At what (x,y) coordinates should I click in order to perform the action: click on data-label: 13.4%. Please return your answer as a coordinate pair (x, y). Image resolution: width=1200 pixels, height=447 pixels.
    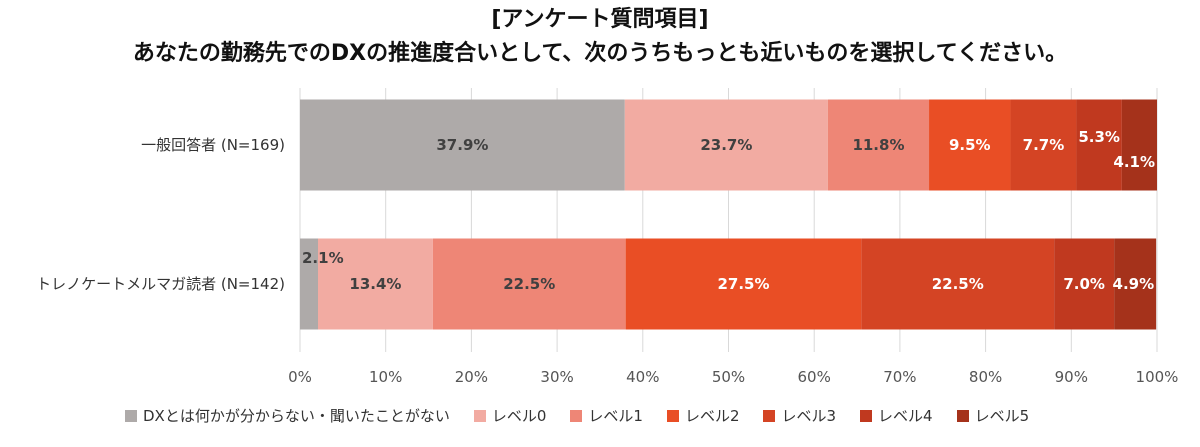
    Looking at the image, I should click on (375, 284).